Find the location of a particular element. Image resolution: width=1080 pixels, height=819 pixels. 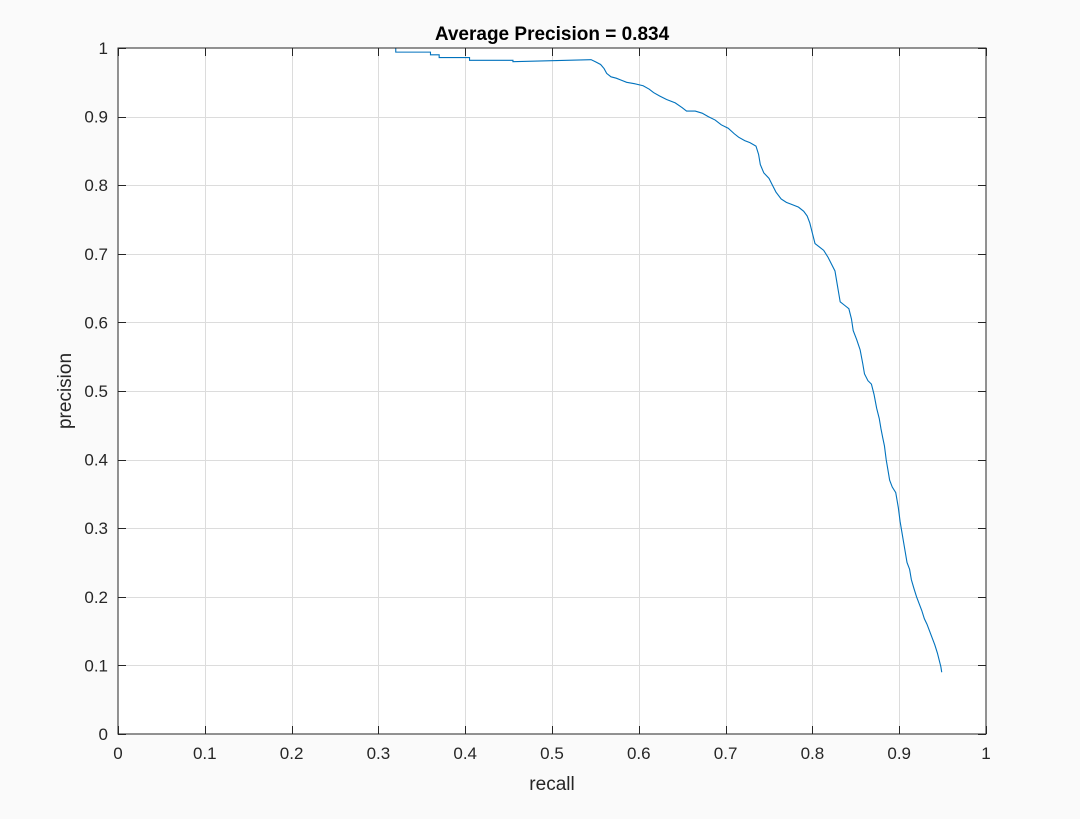

y-tick-label: 0.2 is located at coordinates (96, 597).